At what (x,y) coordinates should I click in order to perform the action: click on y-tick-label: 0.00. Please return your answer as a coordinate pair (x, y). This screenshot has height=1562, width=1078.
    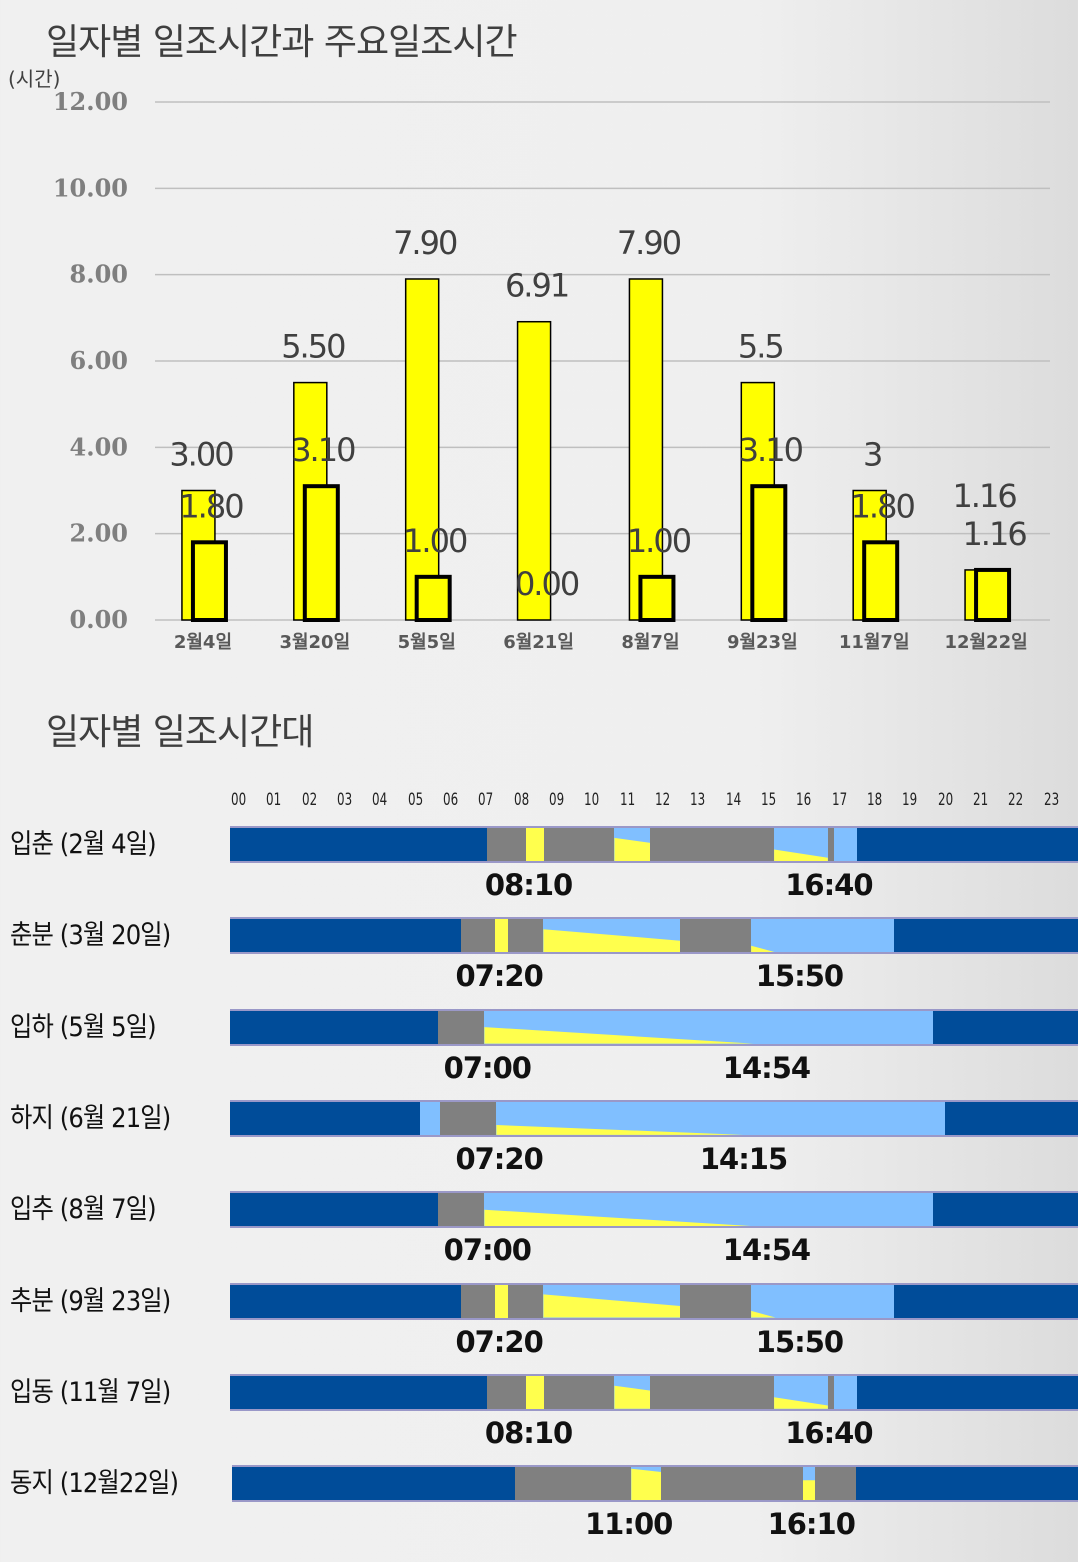
    Looking at the image, I should click on (99, 619).